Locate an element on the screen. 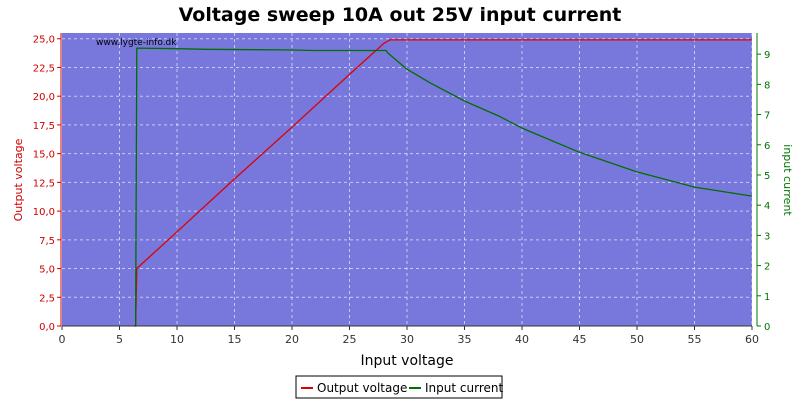 Image resolution: width=800 pixels, height=400 pixels. legend-box is located at coordinates (399, 387).